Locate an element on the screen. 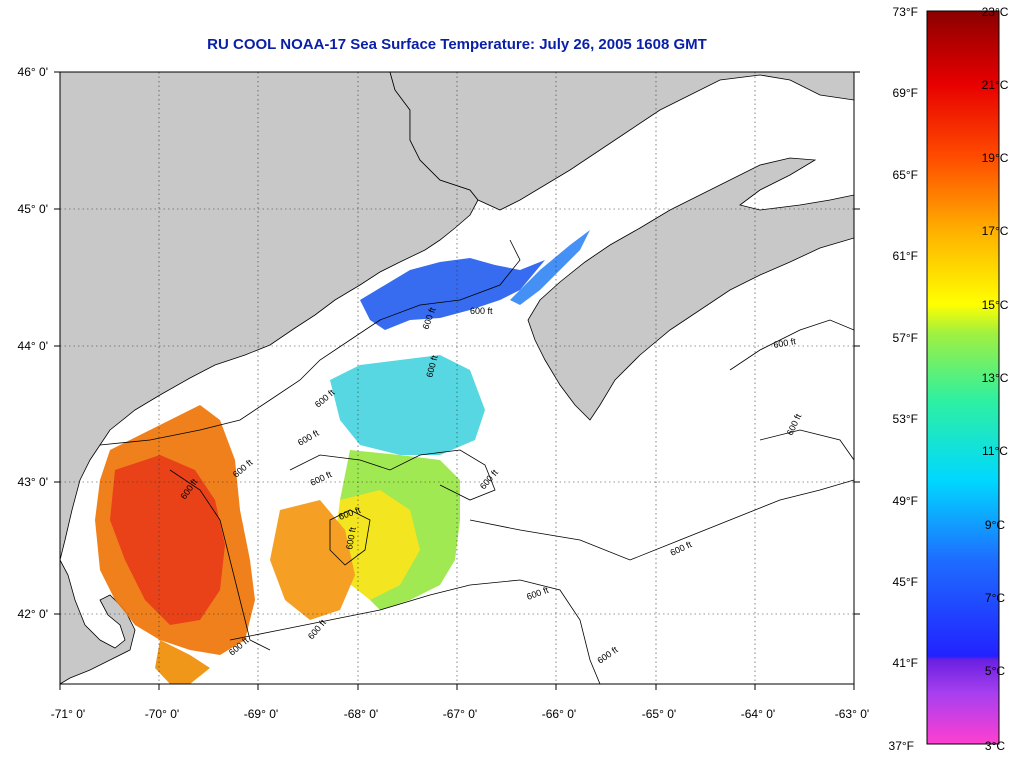 The width and height of the screenshot is (1016, 761). sst-patch-cyan-center is located at coordinates (407, 405).